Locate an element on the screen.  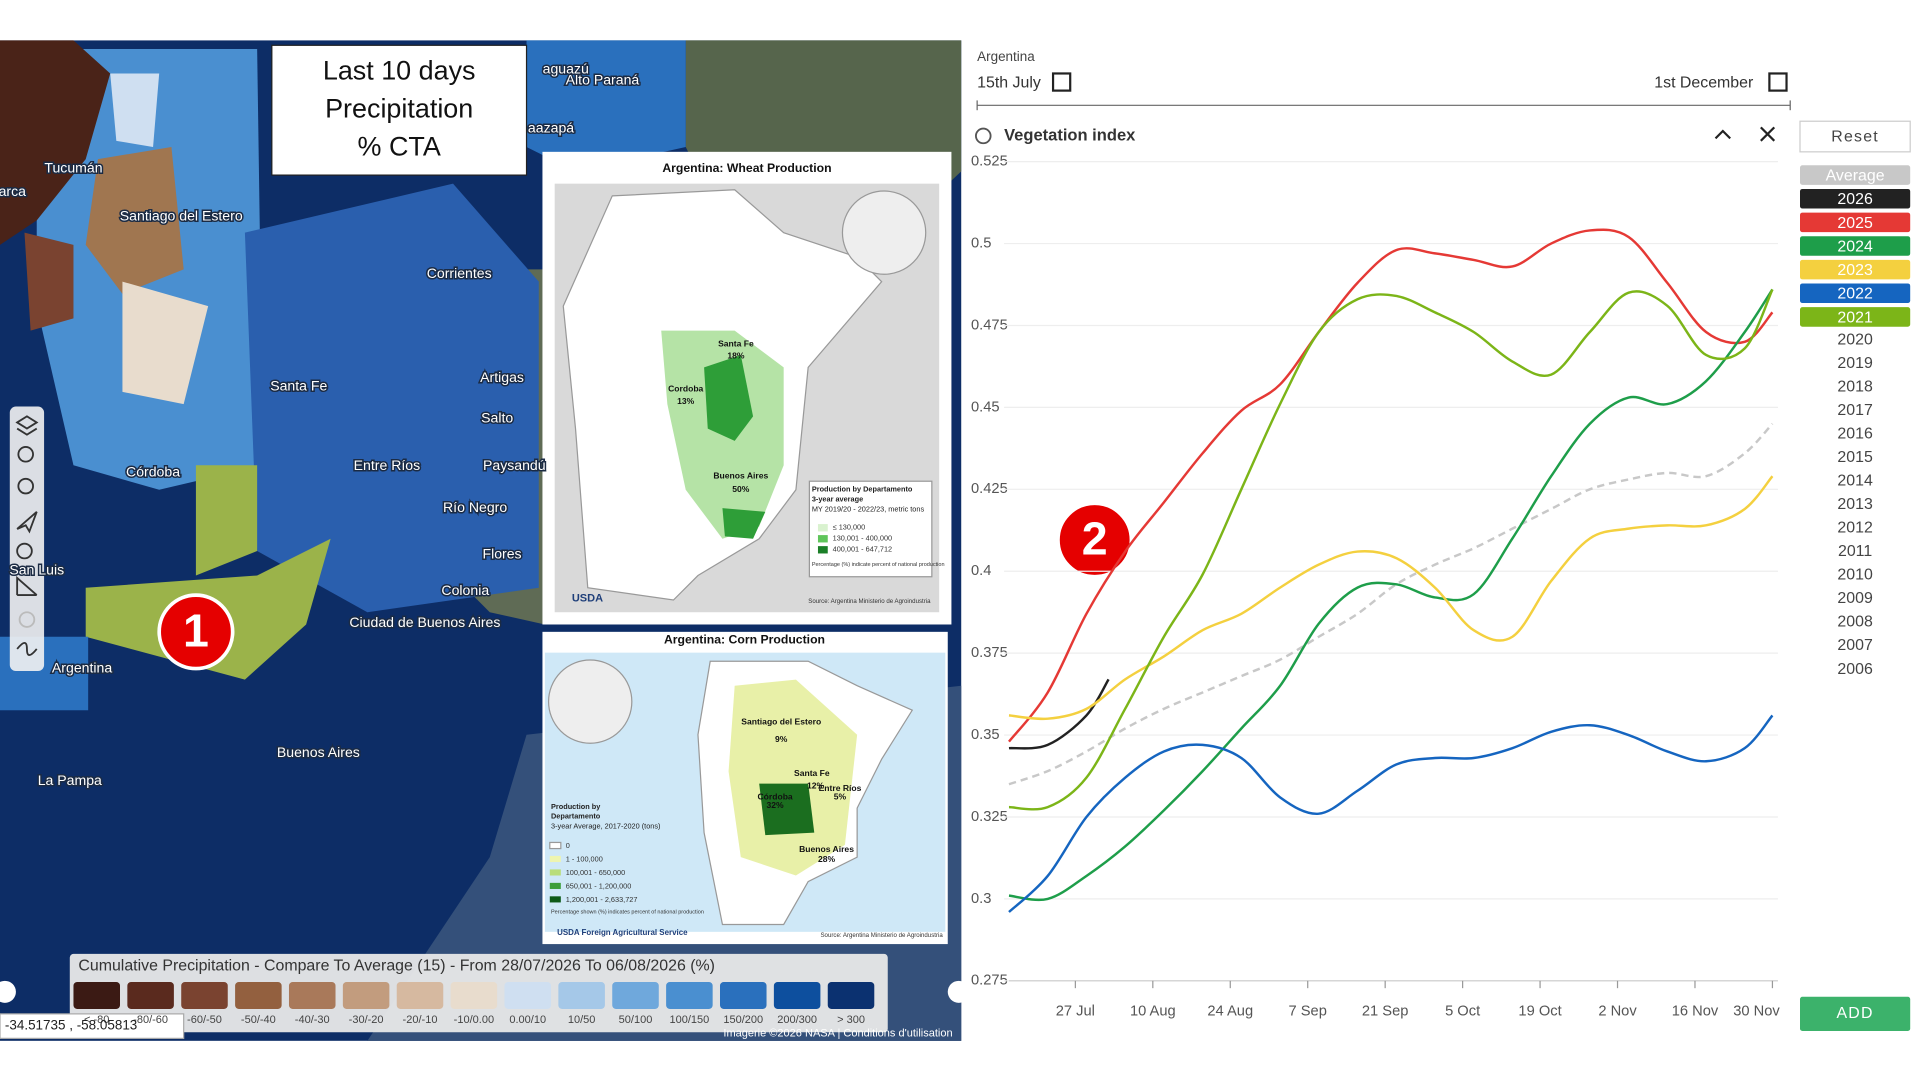
collapse-button is located at coordinates (1722, 134).